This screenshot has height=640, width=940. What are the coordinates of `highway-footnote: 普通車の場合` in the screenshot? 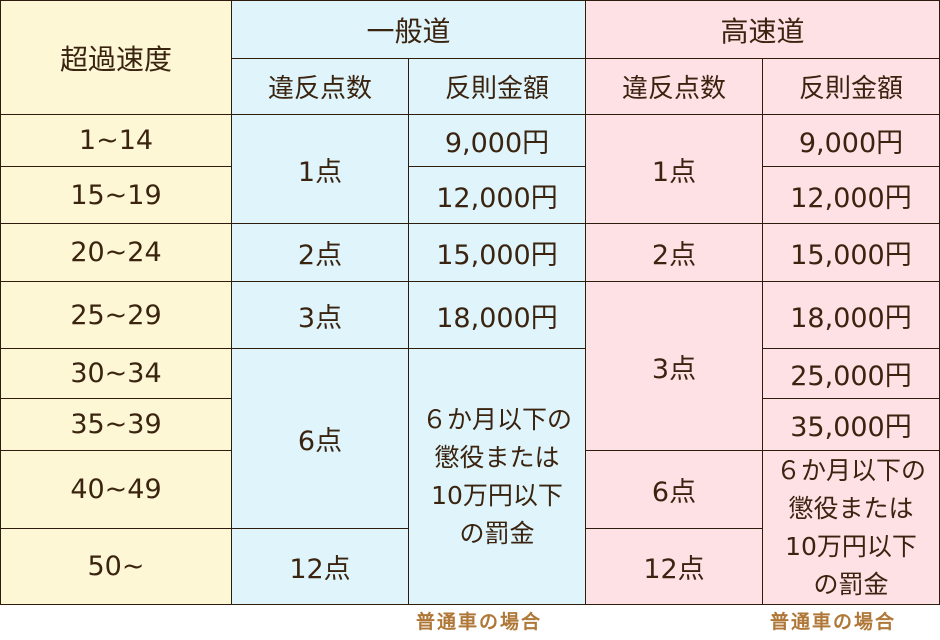 It's located at (833, 622).